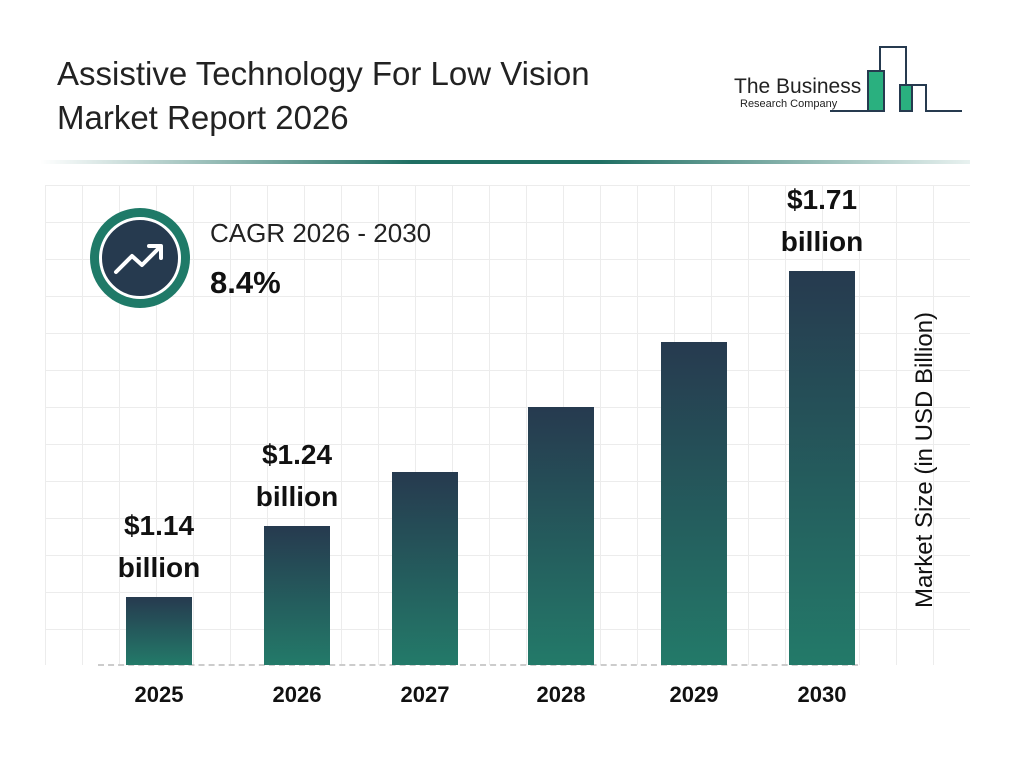 The image size is (1024, 768). Describe the element at coordinates (203, 117) in the screenshot. I see `title-line-2: Market Report 2026` at that location.